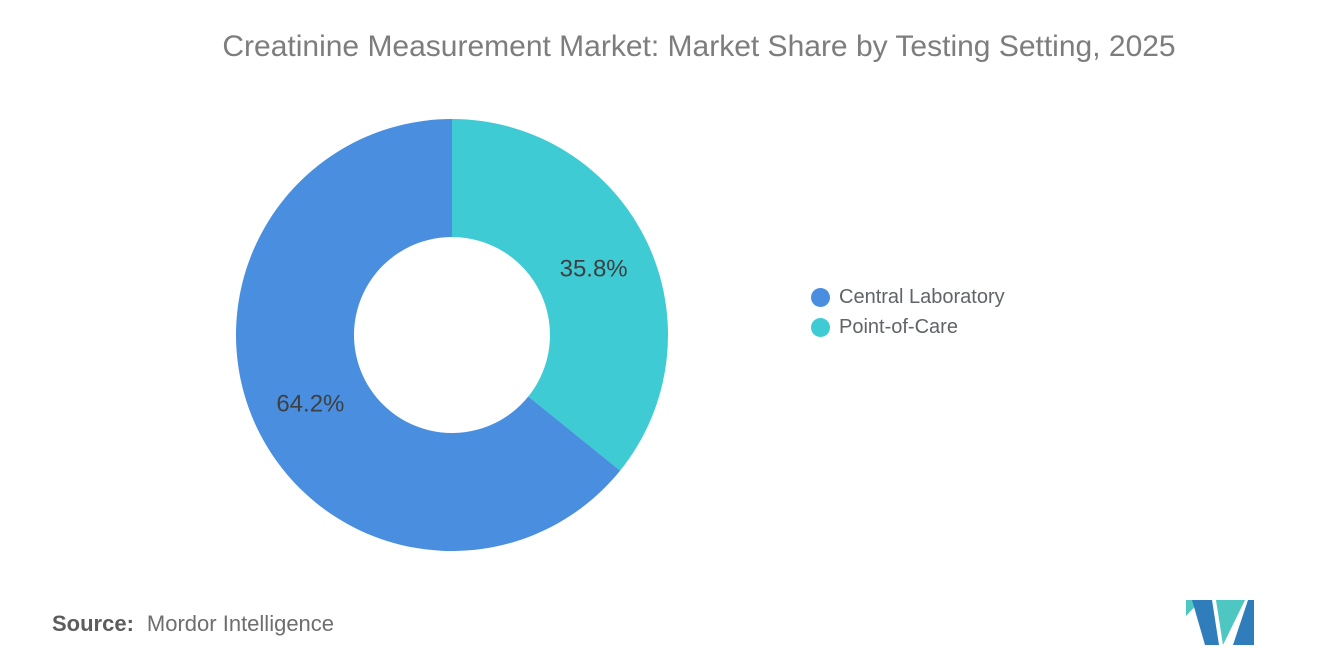 The width and height of the screenshot is (1320, 665). I want to click on pie-slice-point-of-care, so click(560, 295).